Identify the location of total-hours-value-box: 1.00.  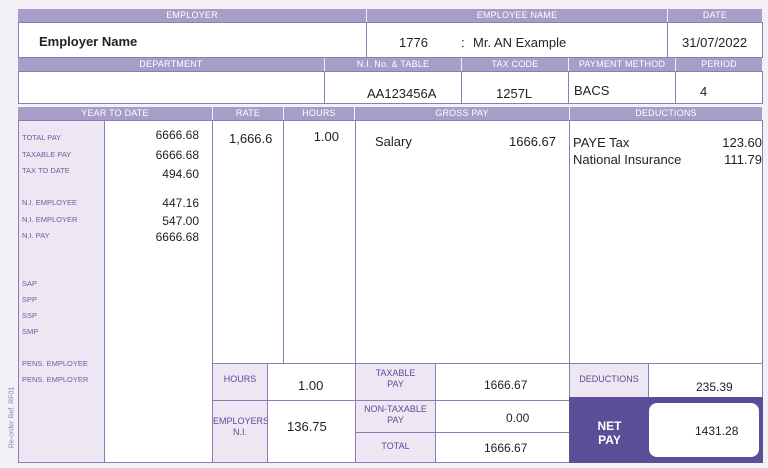
(311, 382).